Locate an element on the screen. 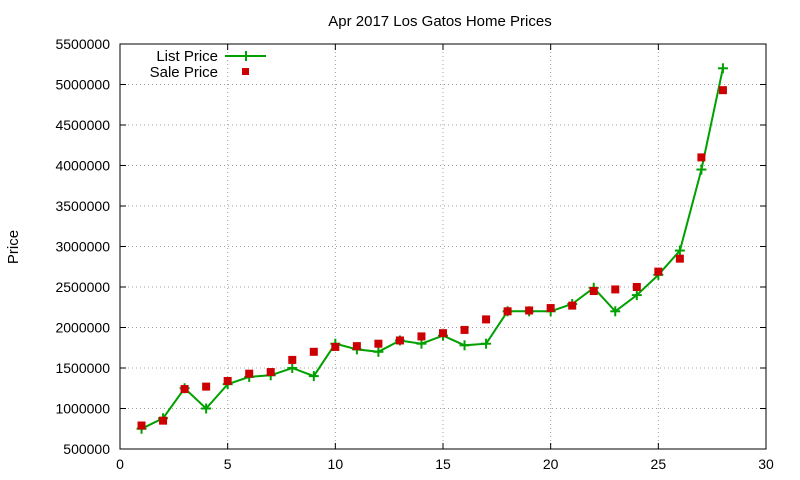 The width and height of the screenshot is (800, 480). y-tick-label: 5500000 is located at coordinates (82, 44).